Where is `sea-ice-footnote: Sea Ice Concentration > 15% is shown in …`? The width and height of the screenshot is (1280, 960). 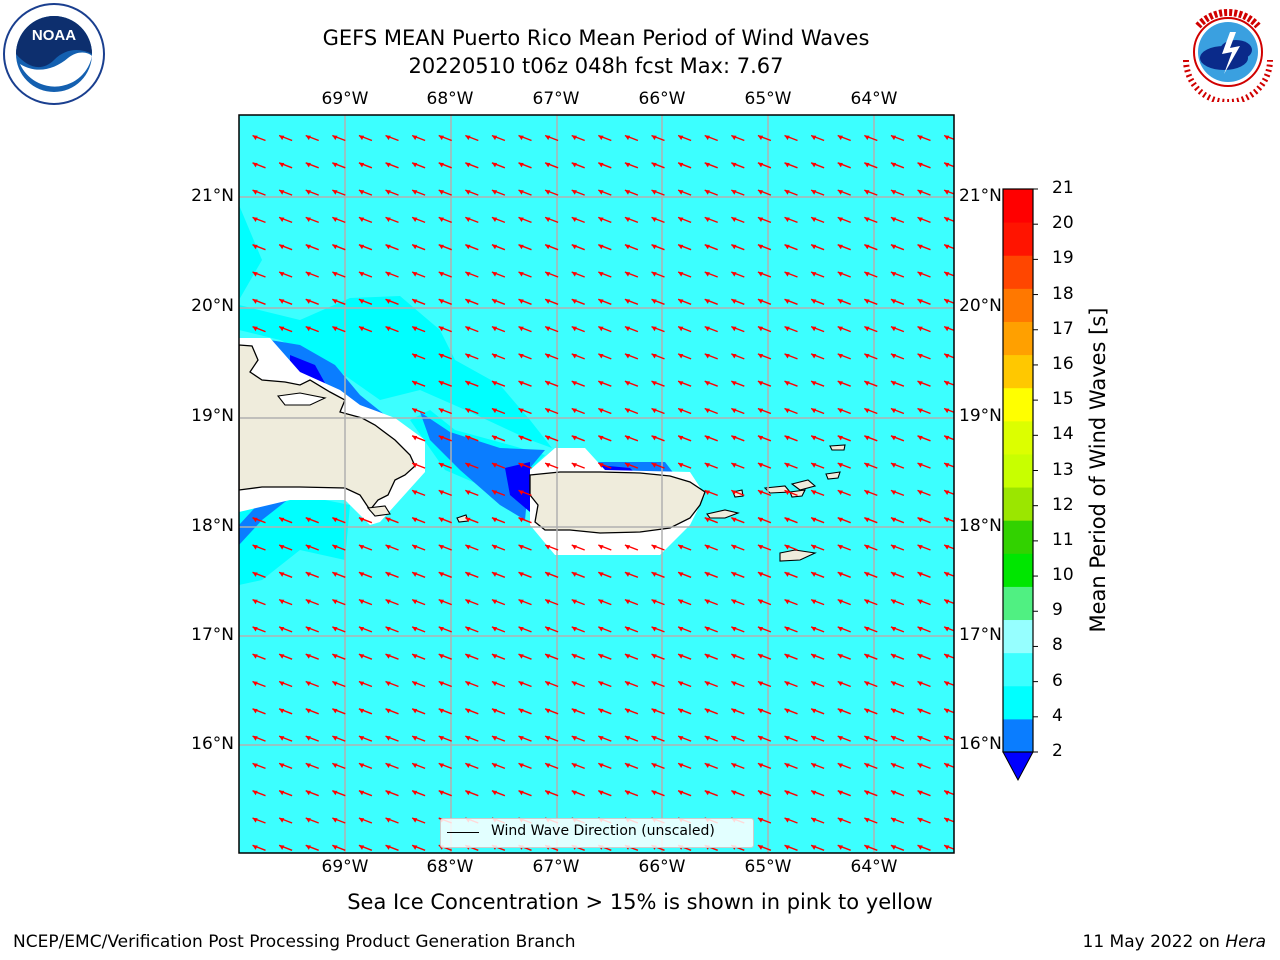 sea-ice-footnote: Sea Ice Concentration > 15% is shown in … is located at coordinates (640, 902).